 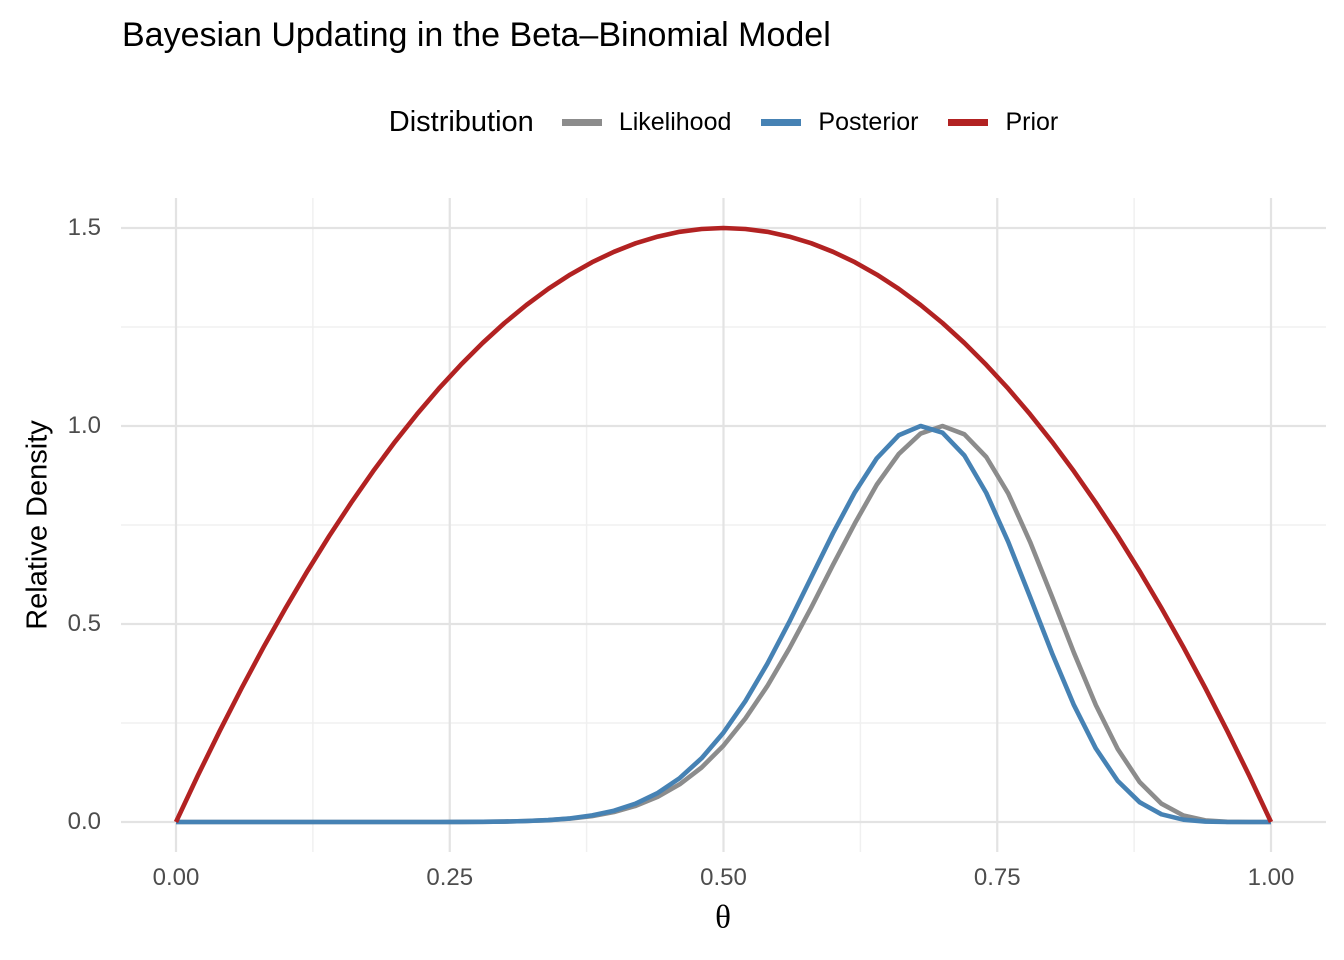 What do you see at coordinates (84, 227) in the screenshot?
I see `y-tick-label: 1.5` at bounding box center [84, 227].